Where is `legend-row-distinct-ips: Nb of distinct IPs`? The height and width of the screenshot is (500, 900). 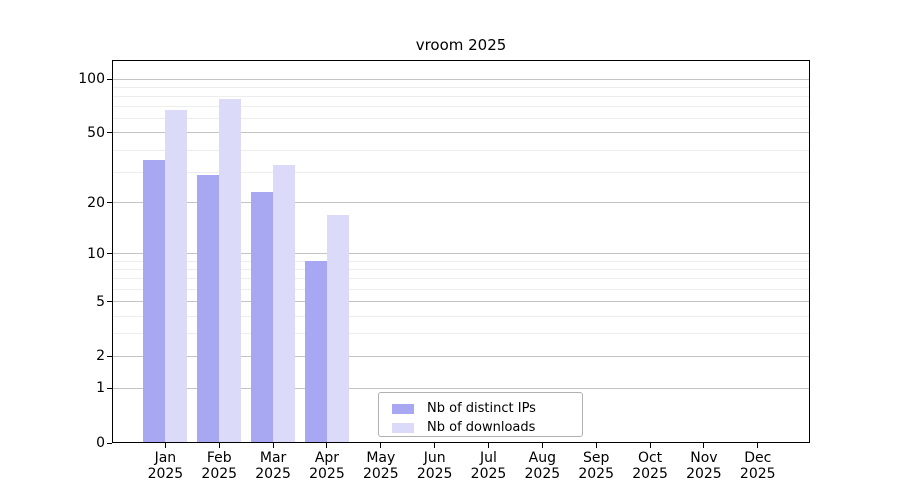
legend-row-distinct-ips: Nb of distinct IPs is located at coordinates (487, 408).